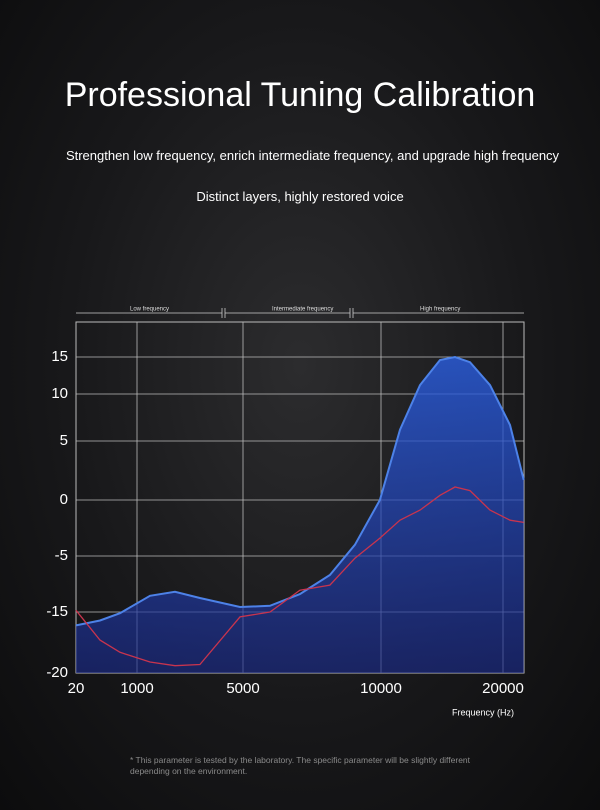  I want to click on y-tick-label: 5, so click(64, 440).